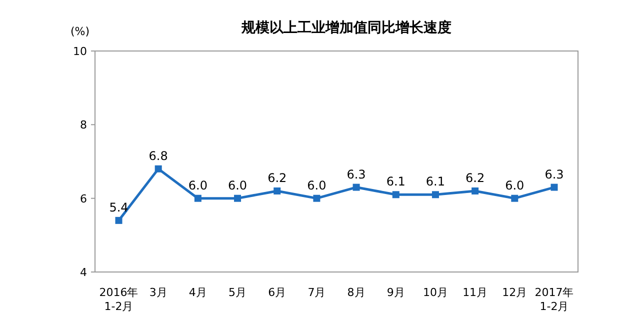  I want to click on x-tick-label: 6月, so click(277, 292).